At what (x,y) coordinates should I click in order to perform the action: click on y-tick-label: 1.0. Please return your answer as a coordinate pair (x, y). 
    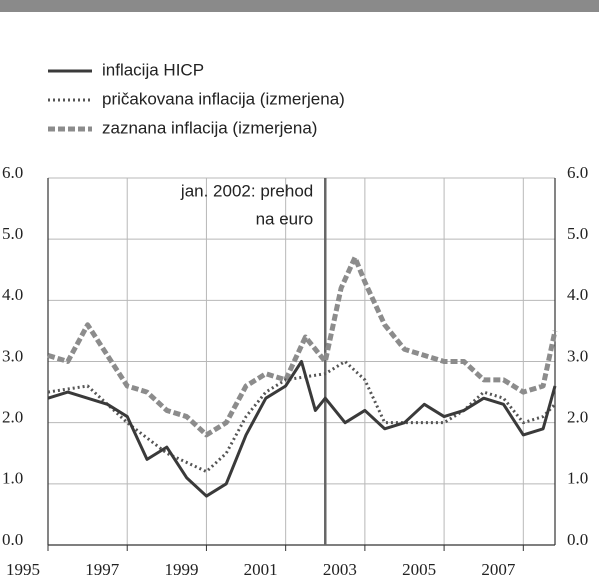
    Looking at the image, I should click on (12, 478).